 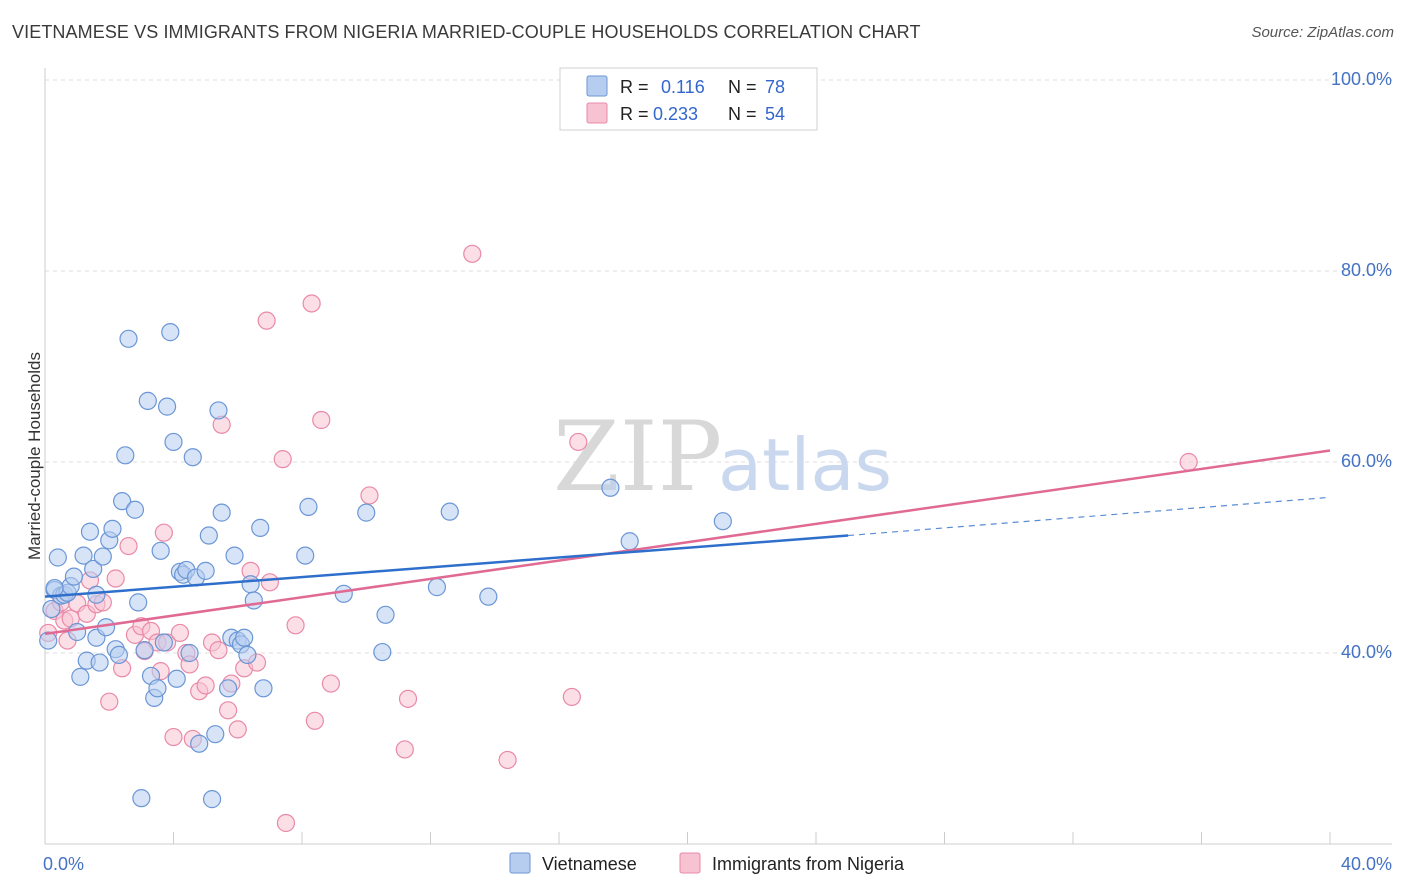 I want to click on legend-n-label-vietnamese: N =, so click(x=742, y=87).